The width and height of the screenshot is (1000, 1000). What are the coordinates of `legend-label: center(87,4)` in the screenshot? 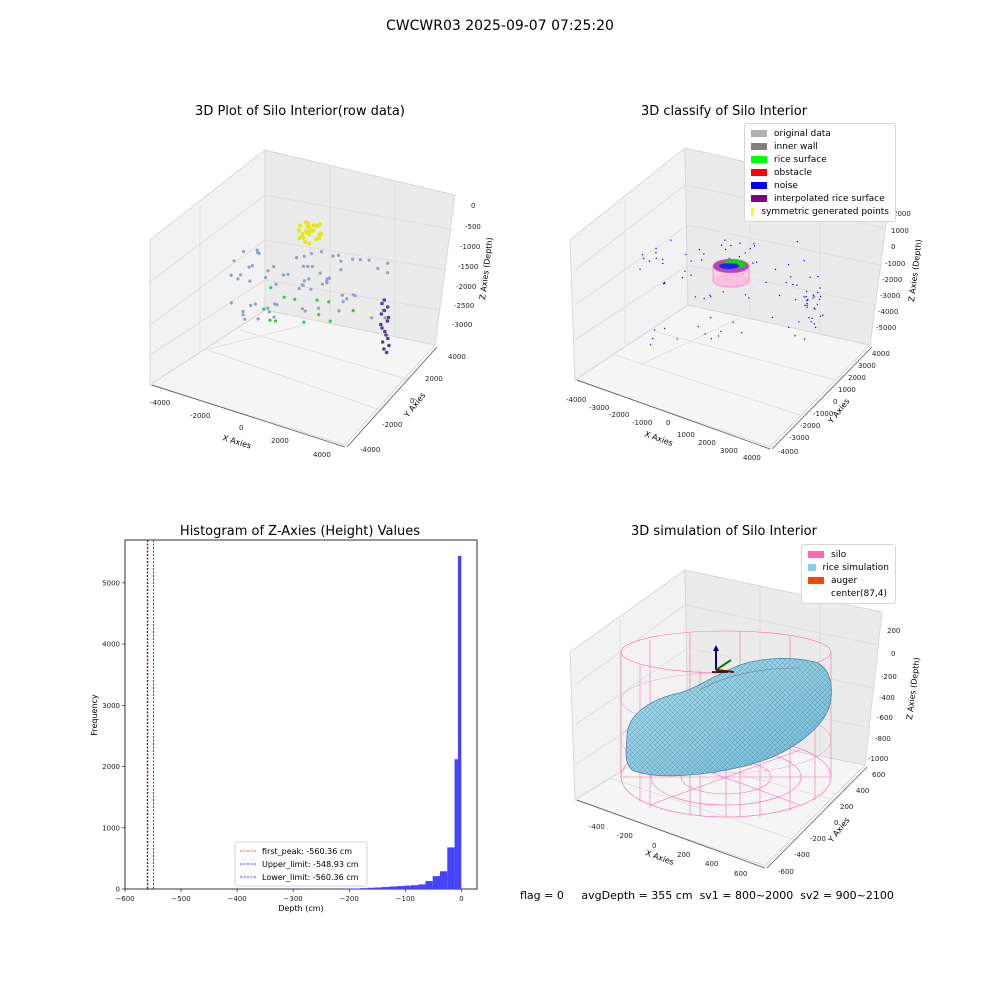 It's located at (859, 593).